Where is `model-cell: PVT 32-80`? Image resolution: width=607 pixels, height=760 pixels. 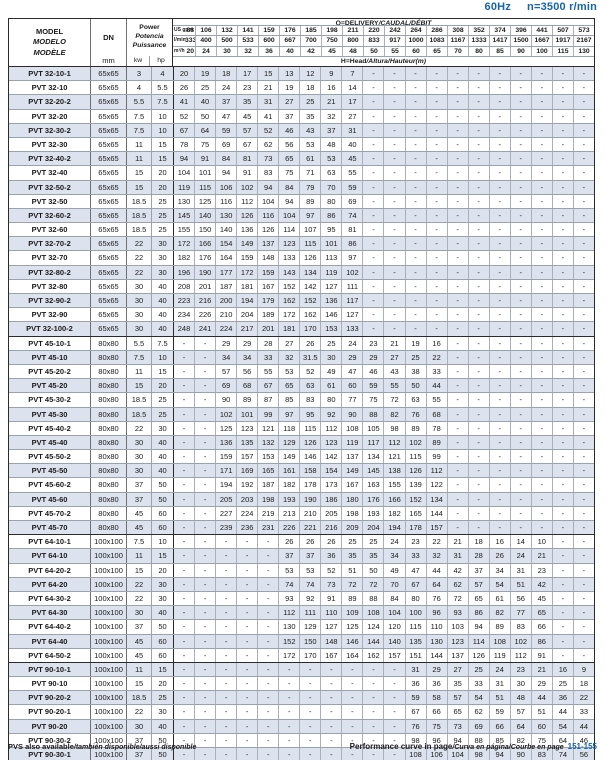 model-cell: PVT 32-80 is located at coordinates (50, 286).